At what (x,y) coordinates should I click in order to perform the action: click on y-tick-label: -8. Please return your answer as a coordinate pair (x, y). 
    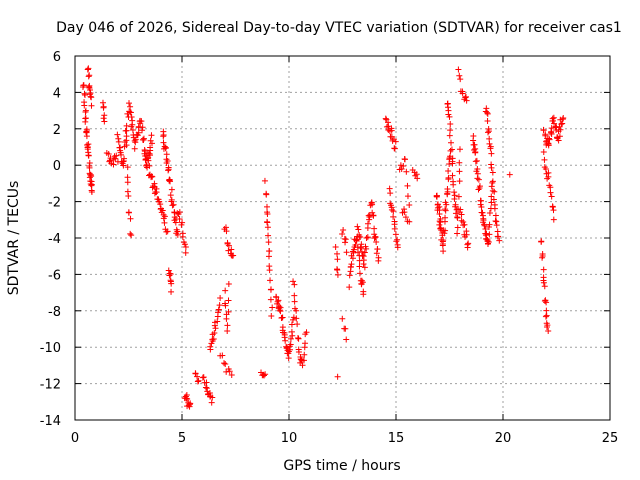
    Looking at the image, I should click on (54, 312).